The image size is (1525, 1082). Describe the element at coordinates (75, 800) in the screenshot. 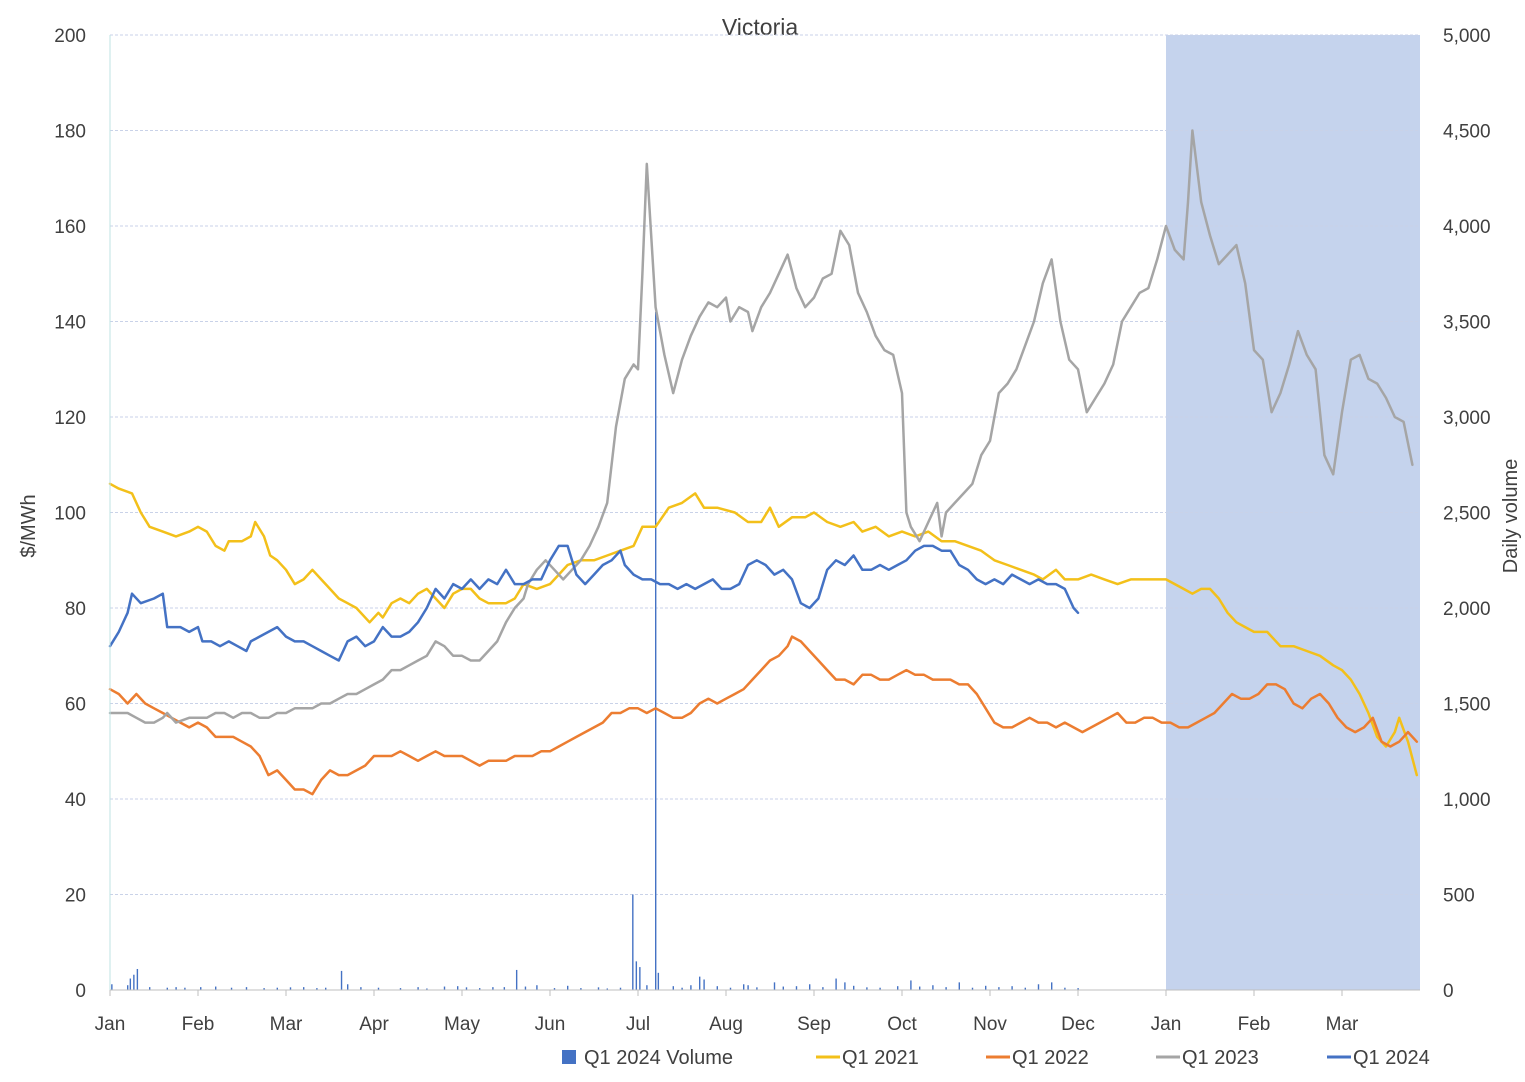

I see `y-tick-label: 40` at that location.